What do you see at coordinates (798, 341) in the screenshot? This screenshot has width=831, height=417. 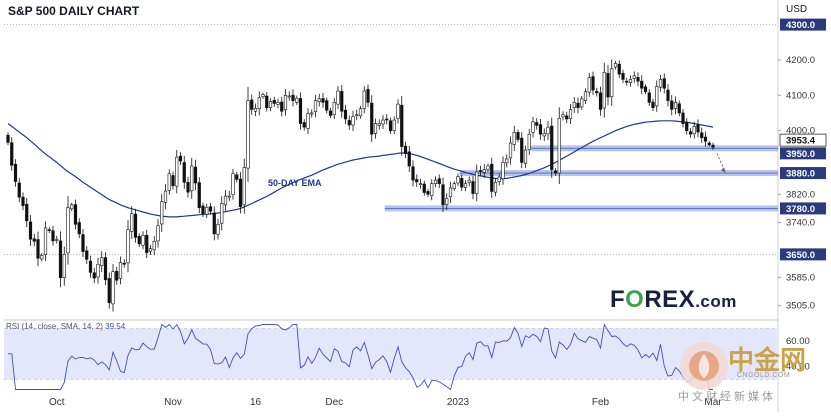 I see `rsi-tick-label: 60.00` at bounding box center [798, 341].